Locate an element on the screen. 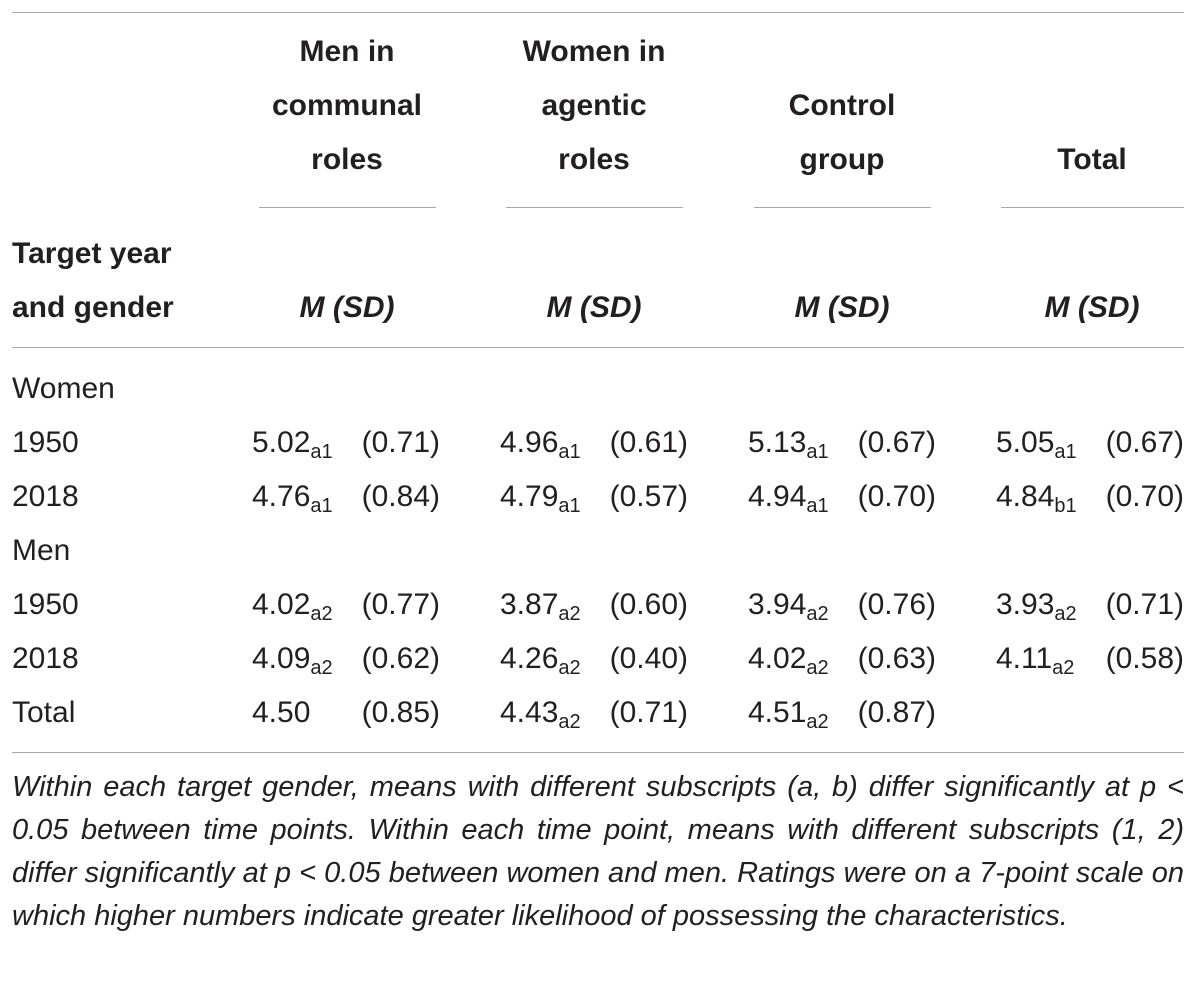 Image resolution: width=1200 pixels, height=985 pixels. cell-sd: (0.63) is located at coordinates (896, 658).